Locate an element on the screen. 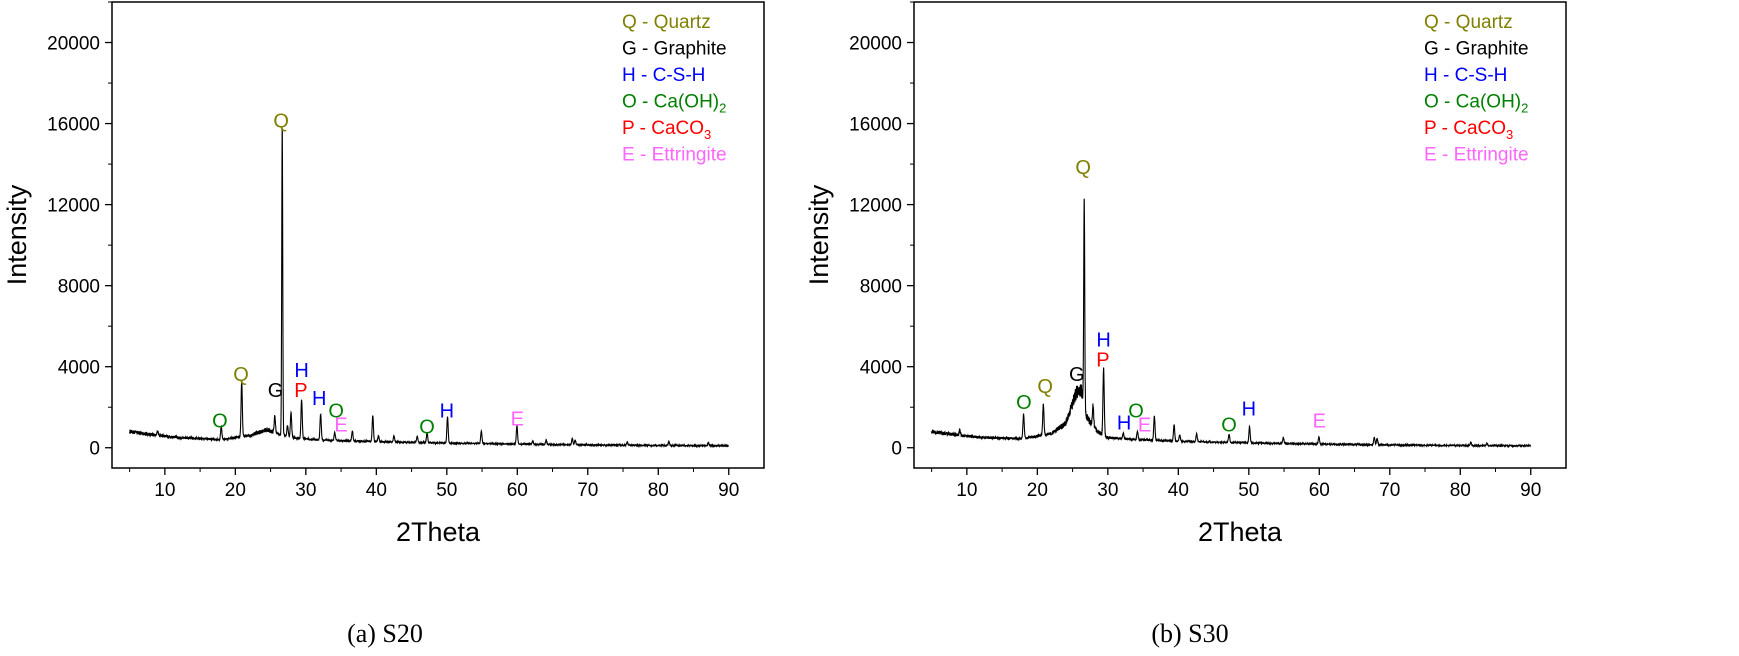  x-tick-label: 90 is located at coordinates (1530, 490).